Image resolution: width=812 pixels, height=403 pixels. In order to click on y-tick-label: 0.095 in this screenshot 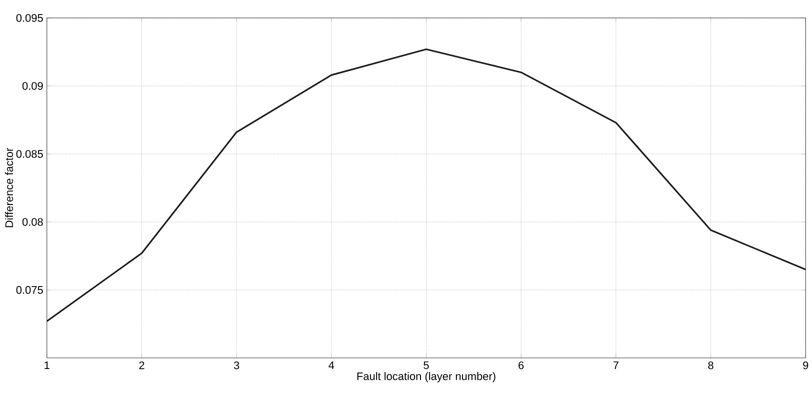, I will do `click(29, 18)`.